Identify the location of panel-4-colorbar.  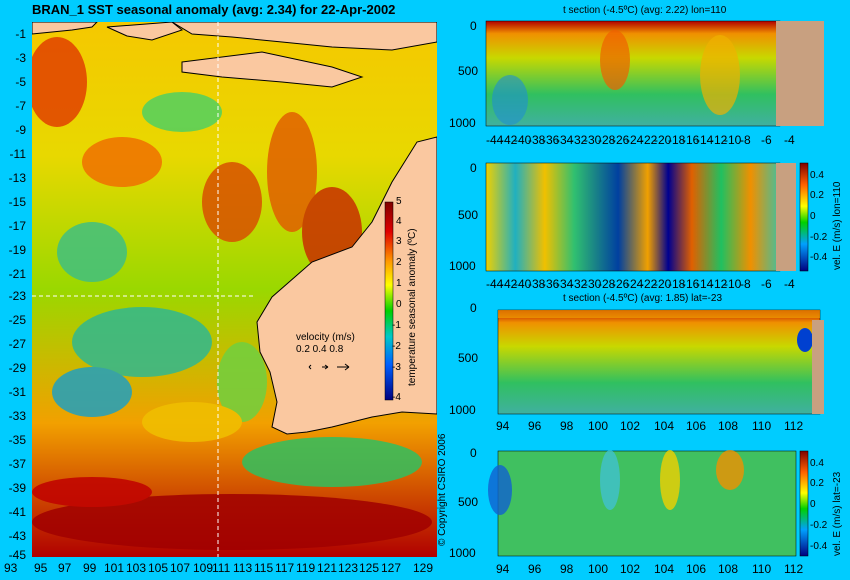
(804, 503).